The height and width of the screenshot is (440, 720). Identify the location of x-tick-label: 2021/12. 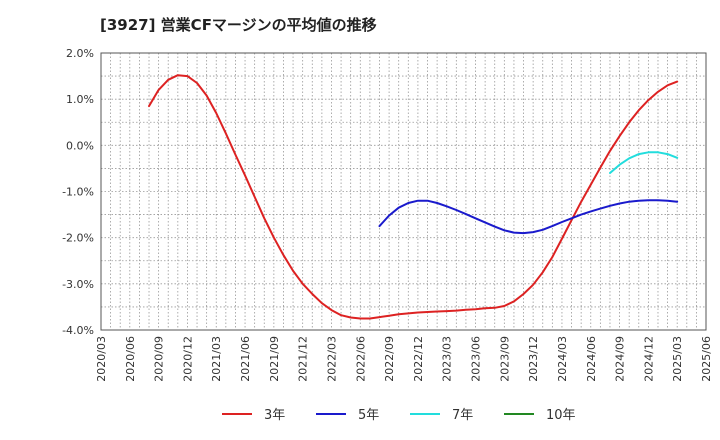
(303, 359).